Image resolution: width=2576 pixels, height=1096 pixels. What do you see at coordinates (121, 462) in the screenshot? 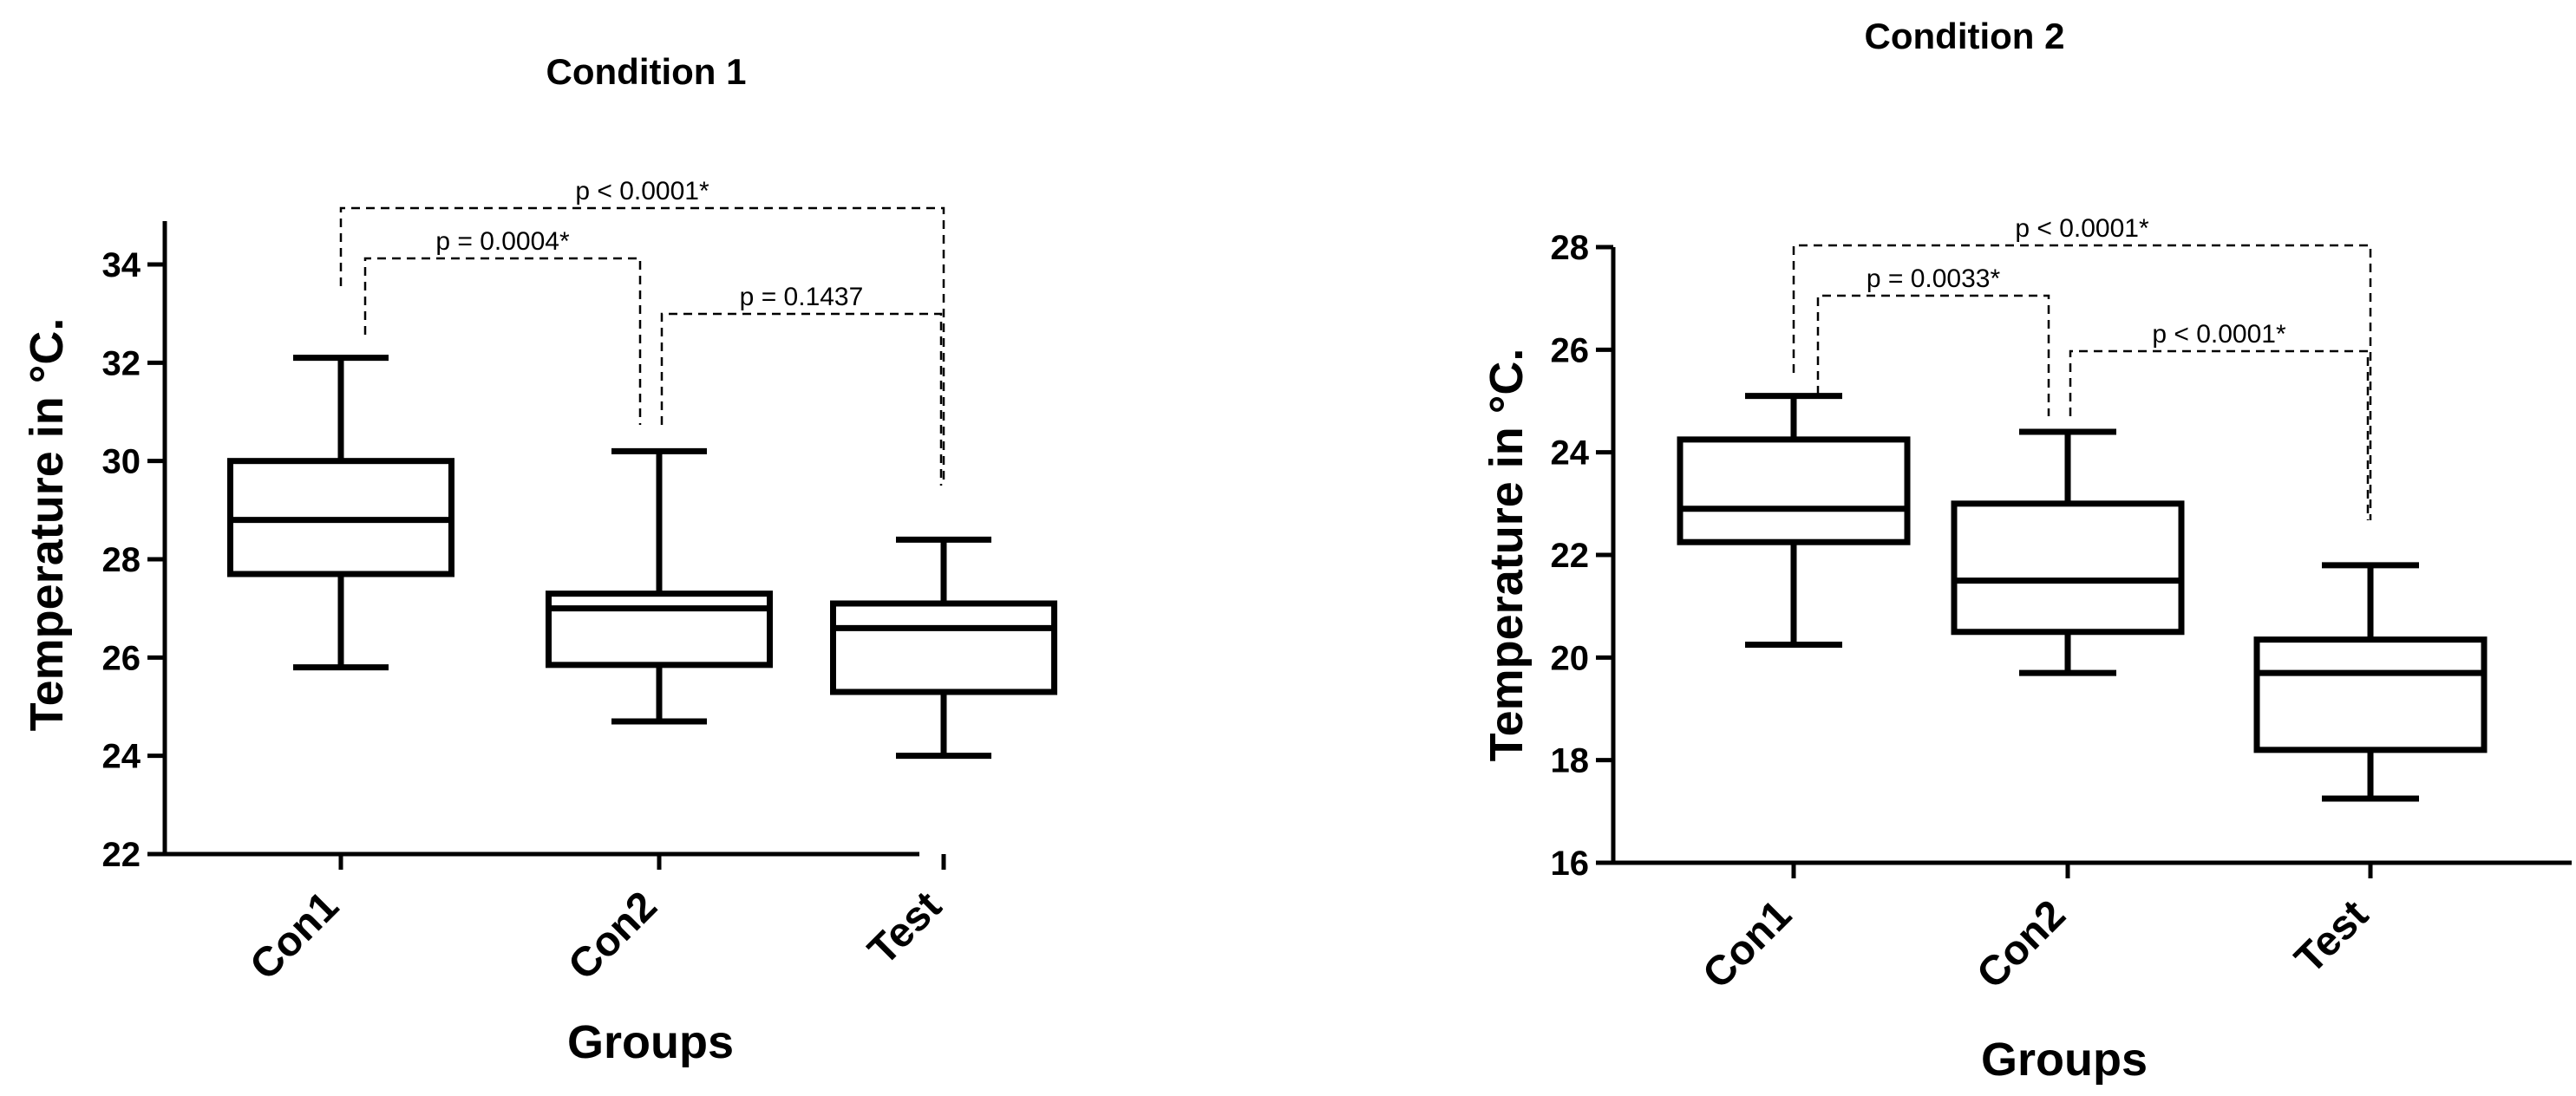
I see `y-tick-label: 30` at bounding box center [121, 462].